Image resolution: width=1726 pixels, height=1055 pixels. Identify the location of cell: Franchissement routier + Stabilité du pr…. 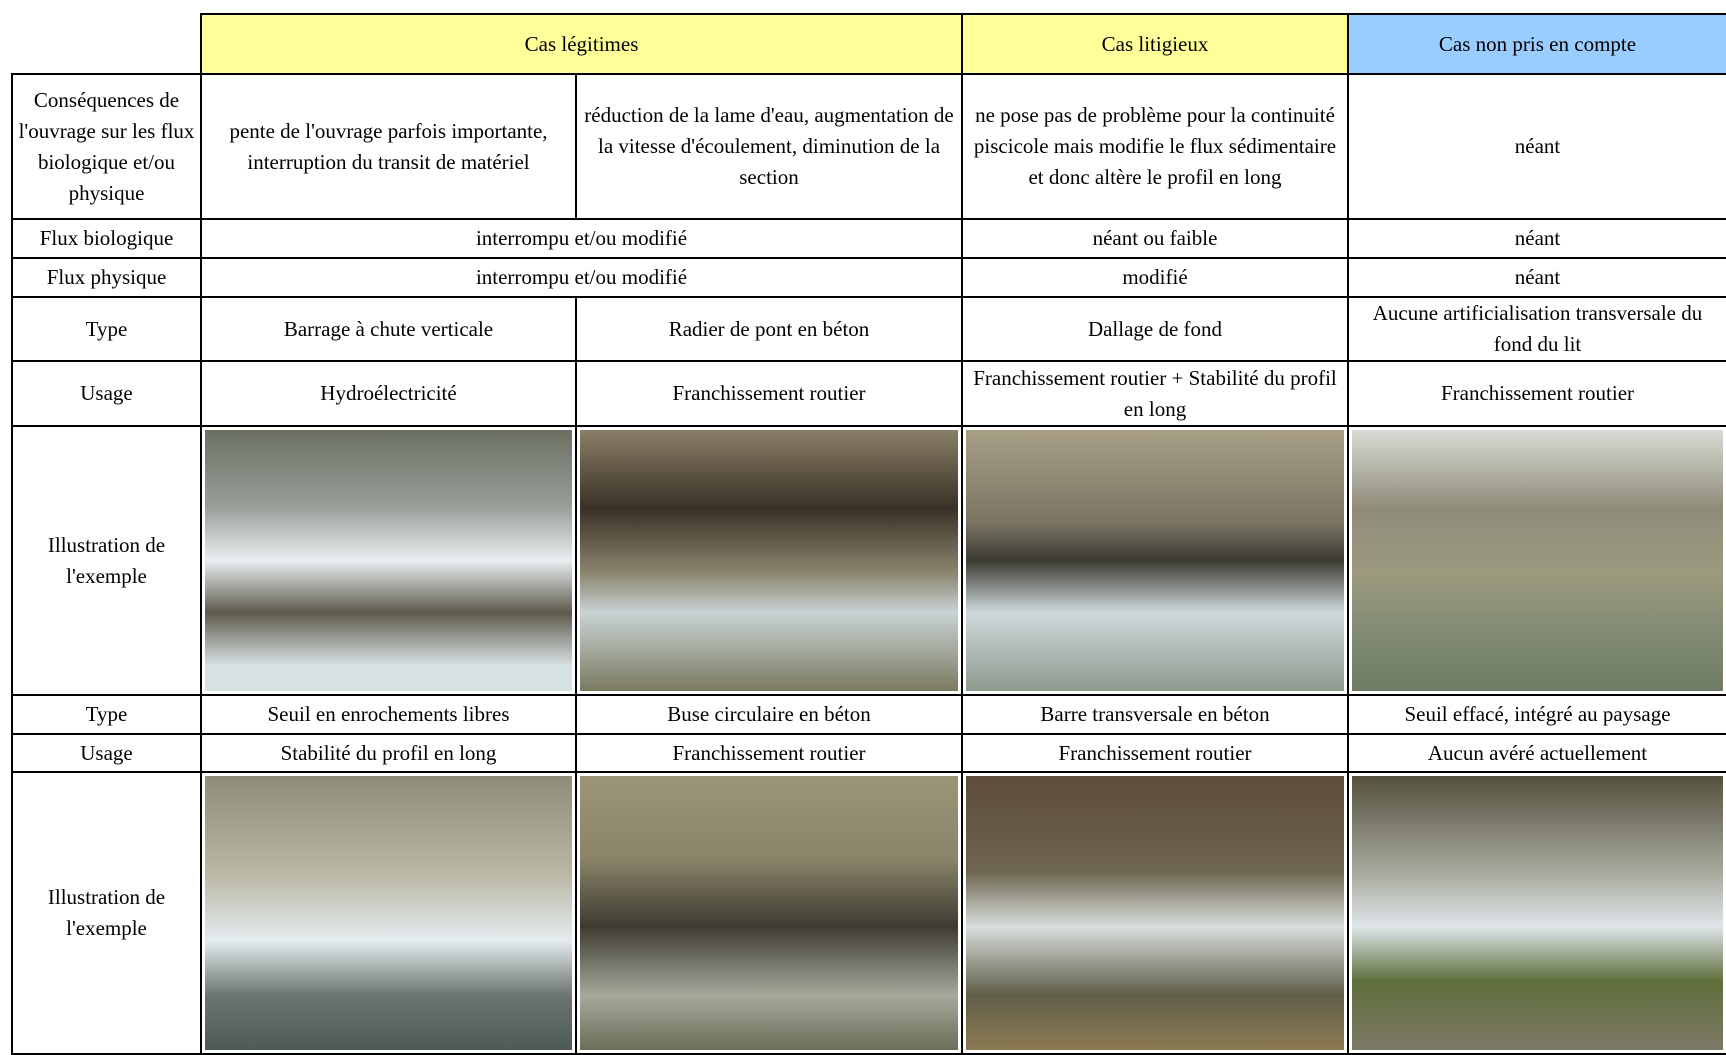
(1155, 393).